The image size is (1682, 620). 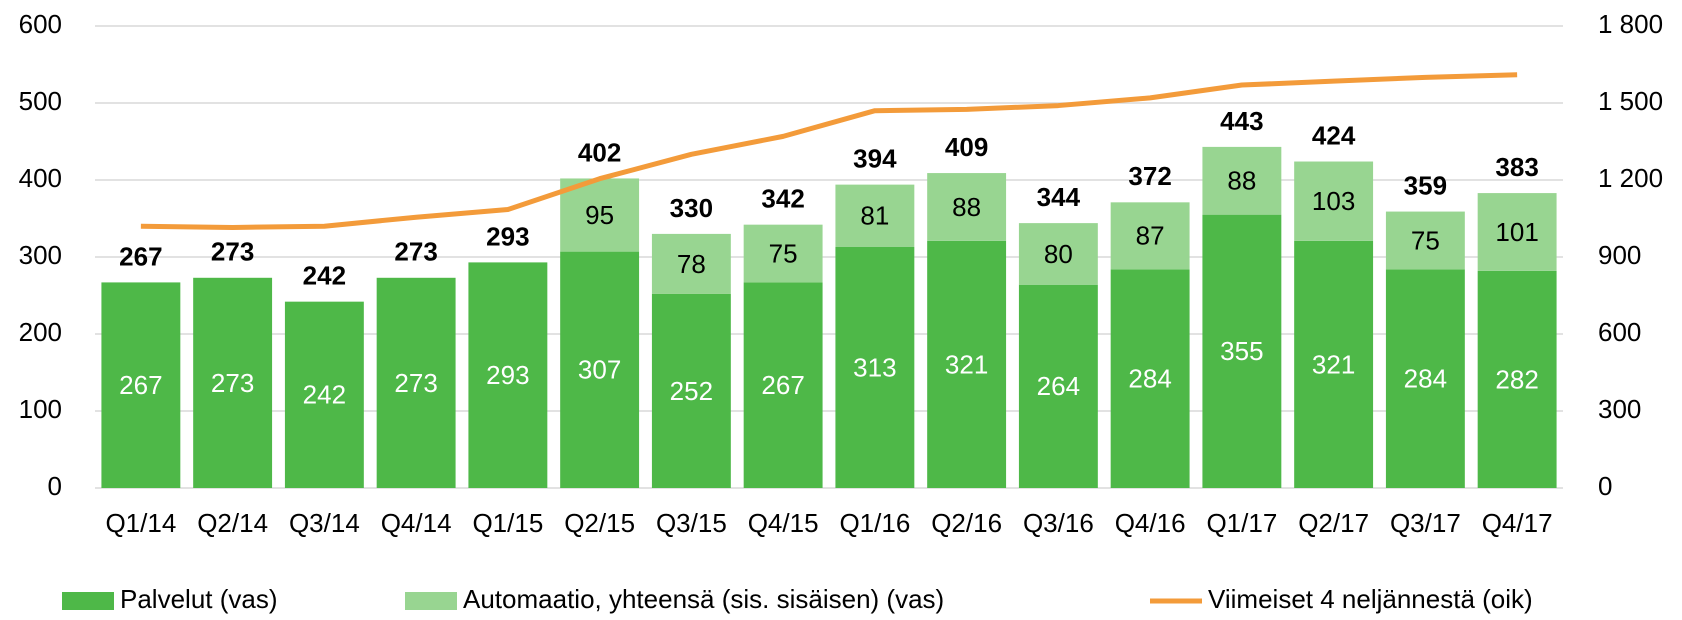 I want to click on y2-tick-label: 300, so click(x=1619, y=409).